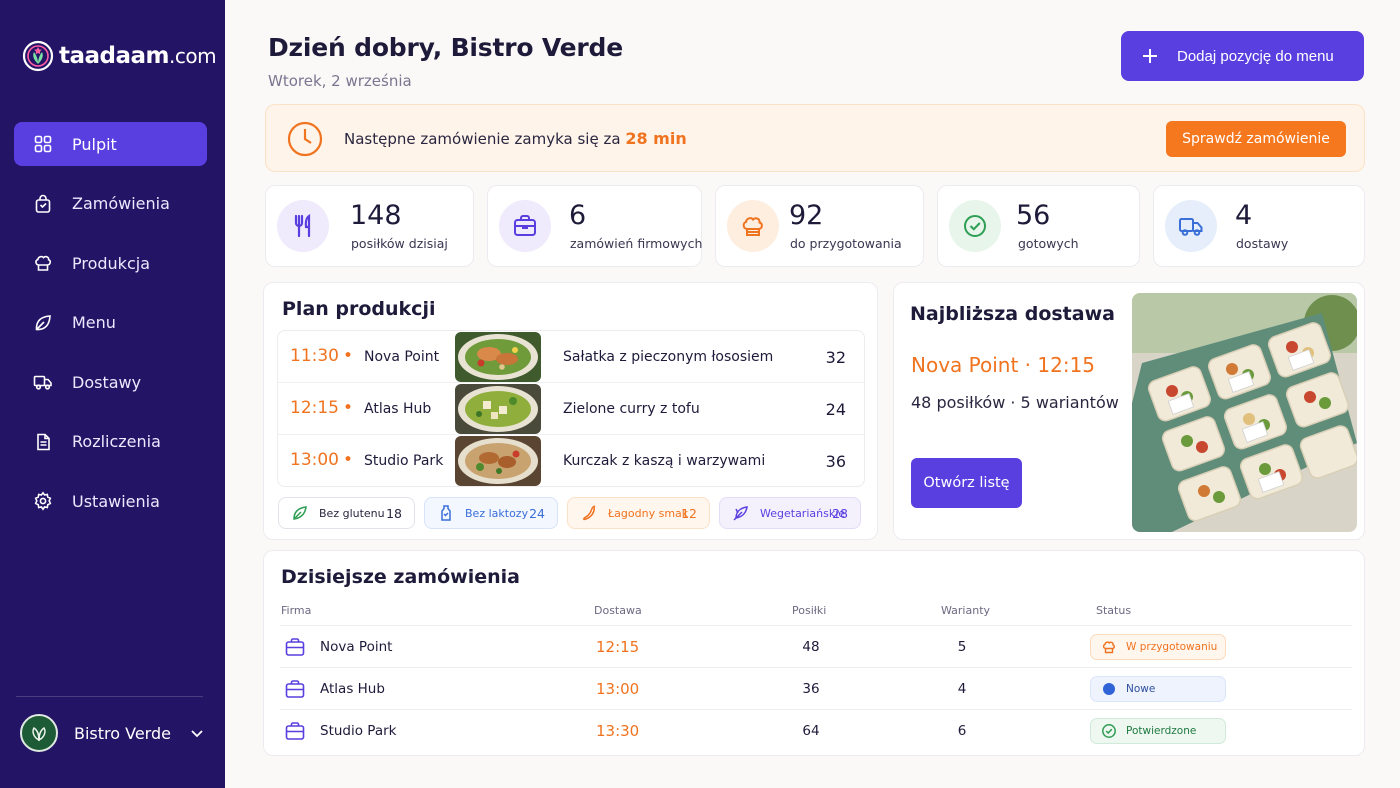  I want to click on logo: taadaam.com, so click(119, 56).